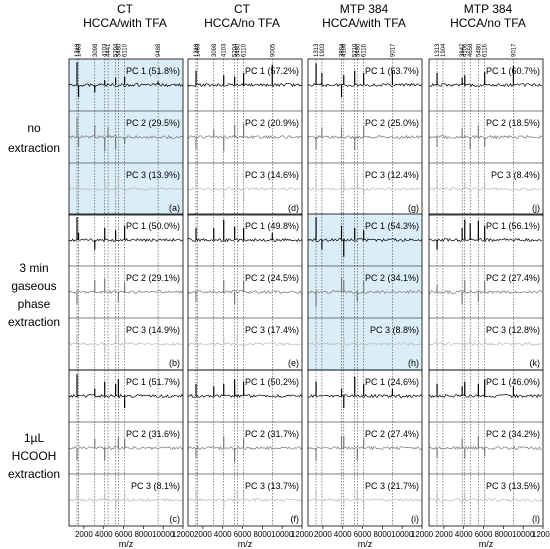 The width and height of the screenshot is (550, 549). Describe the element at coordinates (159, 50) in the screenshot. I see `peak-mz-label: 9488` at that location.